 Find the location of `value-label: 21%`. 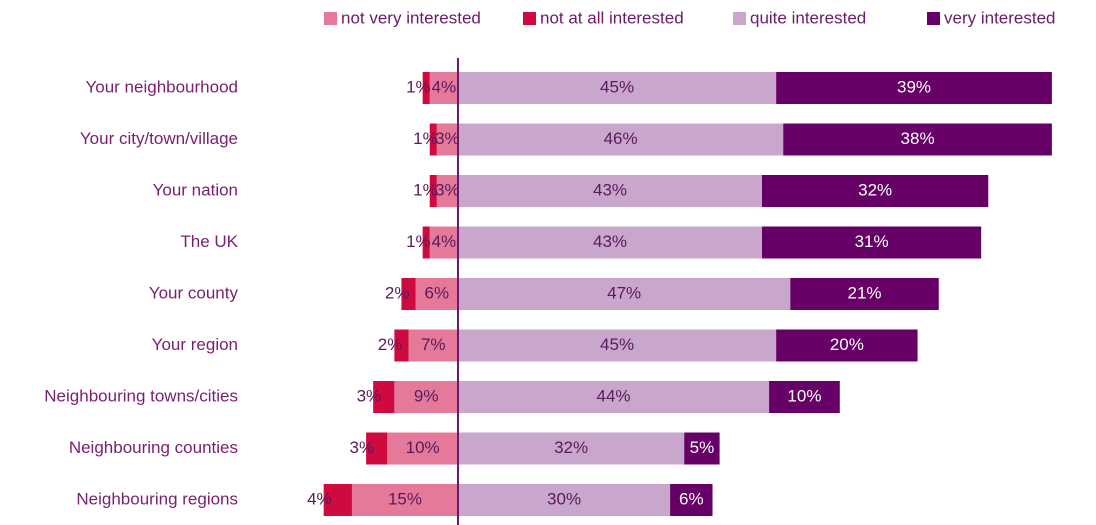

value-label: 21% is located at coordinates (865, 292).